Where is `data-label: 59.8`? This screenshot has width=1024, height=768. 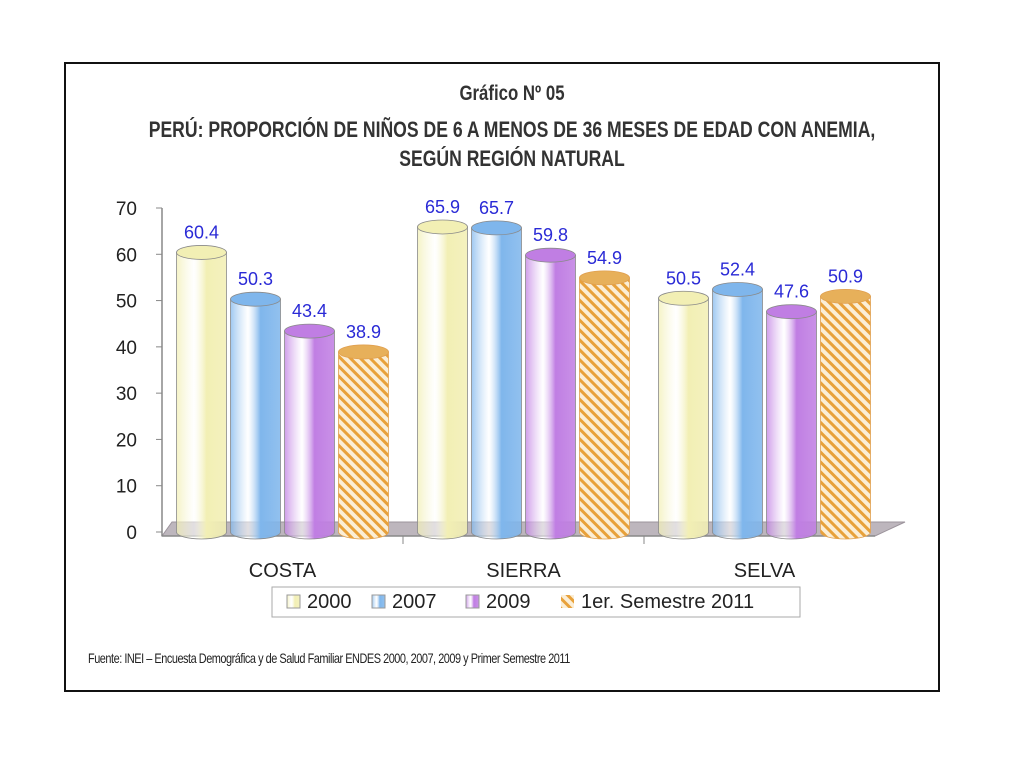 data-label: 59.8 is located at coordinates (550, 235).